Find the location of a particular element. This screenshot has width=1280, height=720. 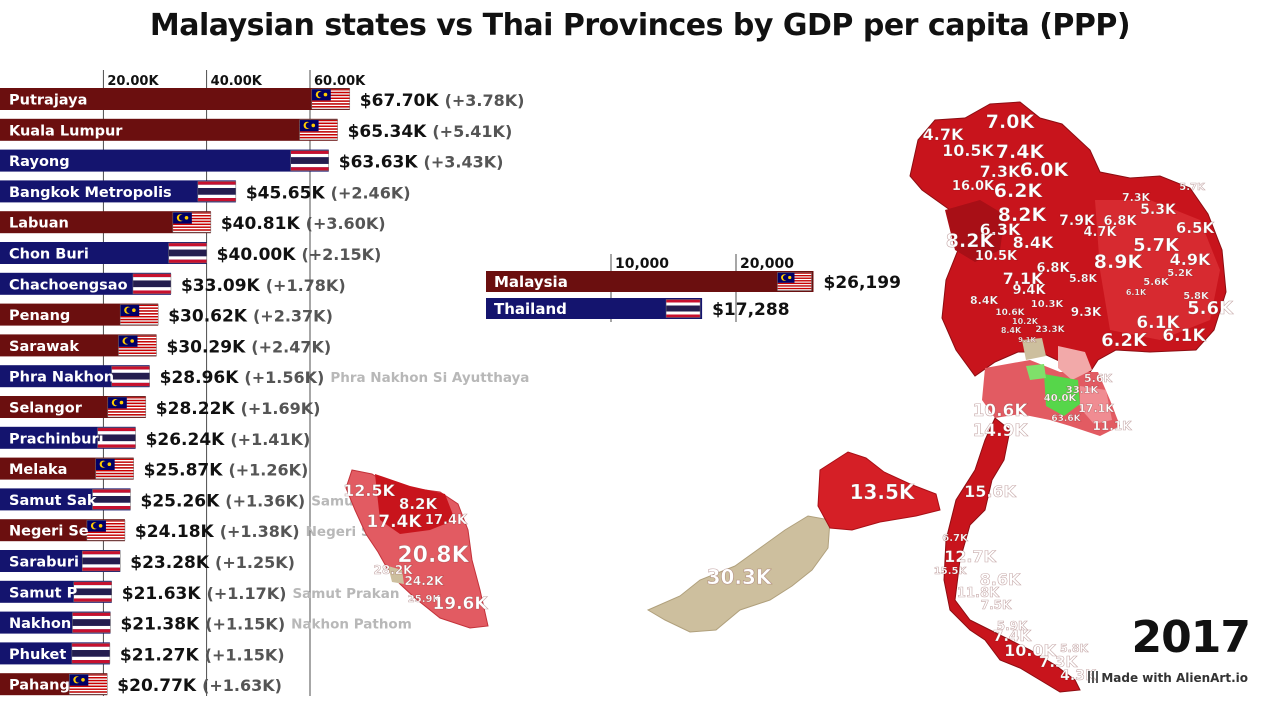

bar-full-name-label: Samut Prakan is located at coordinates (345, 594).